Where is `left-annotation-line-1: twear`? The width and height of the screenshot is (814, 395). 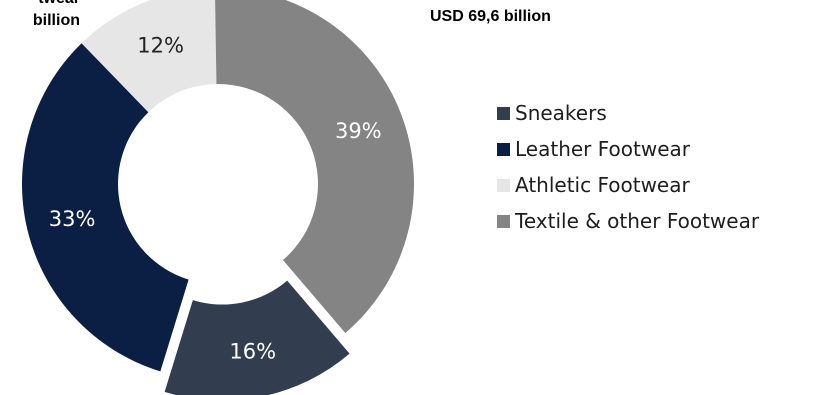
left-annotation-line-1: twear is located at coordinates (40, 5).